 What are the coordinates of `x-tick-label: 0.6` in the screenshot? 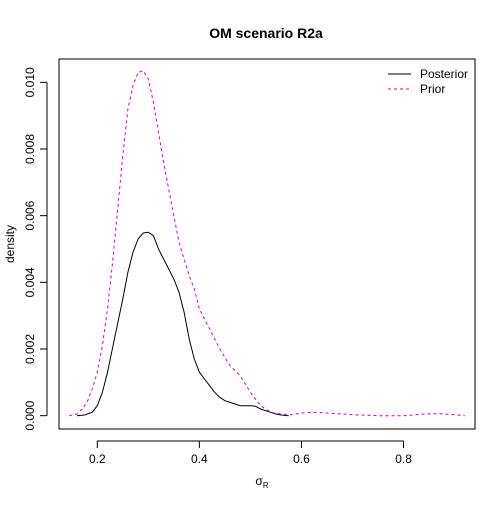 It's located at (301, 459).